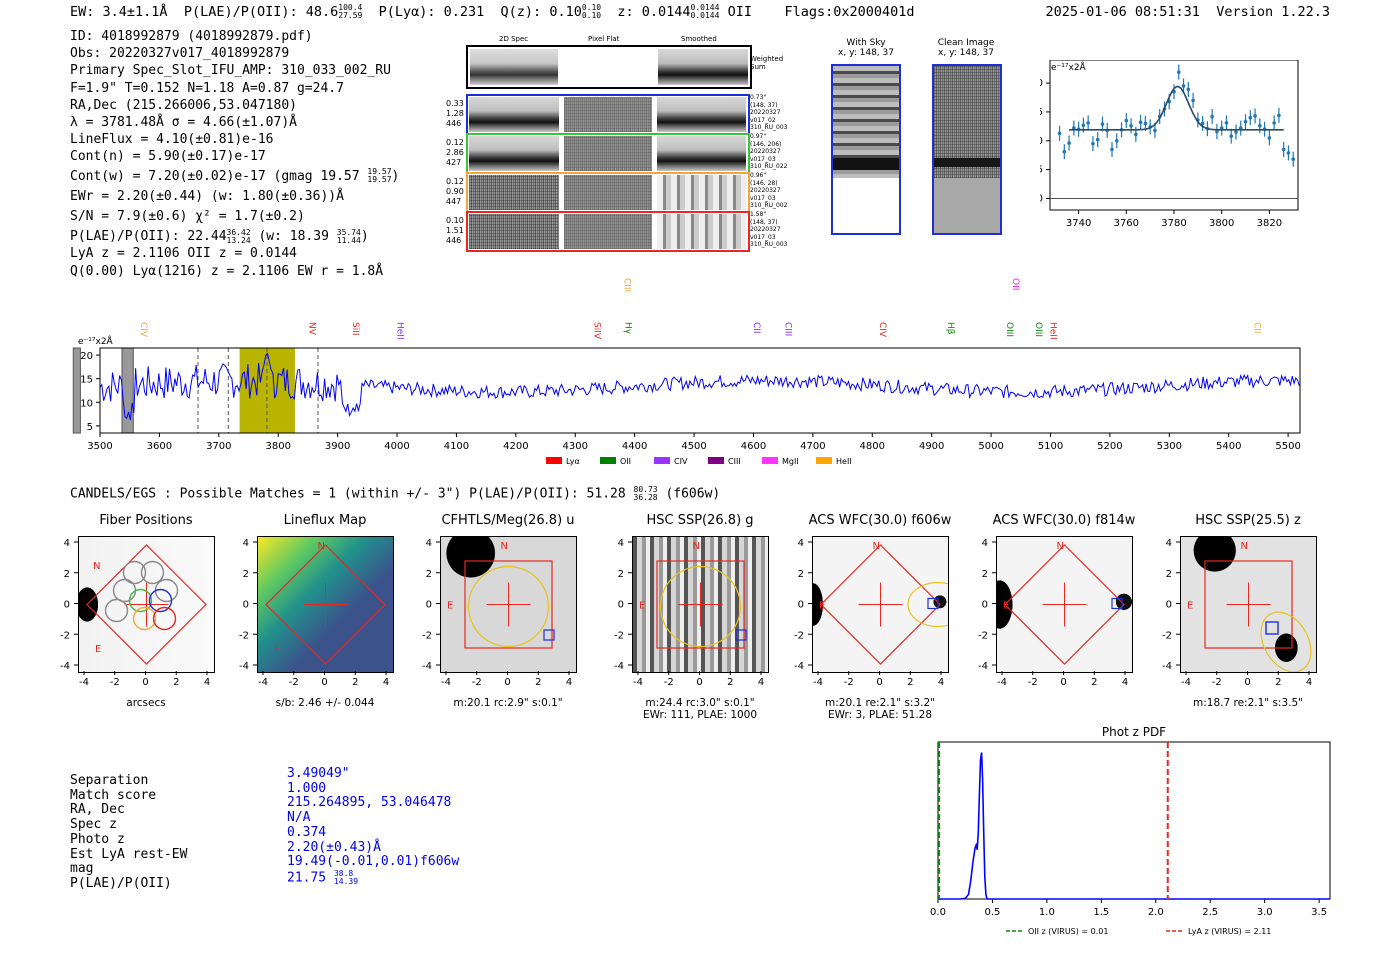 This screenshot has width=1400, height=953. I want to click on x-tick-label: 0.0, so click(938, 912).